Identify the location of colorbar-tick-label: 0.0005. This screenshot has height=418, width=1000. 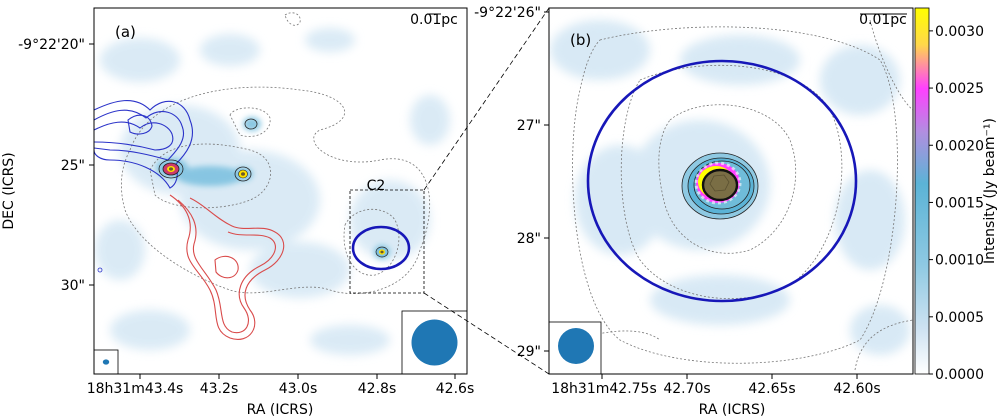
(959, 318).